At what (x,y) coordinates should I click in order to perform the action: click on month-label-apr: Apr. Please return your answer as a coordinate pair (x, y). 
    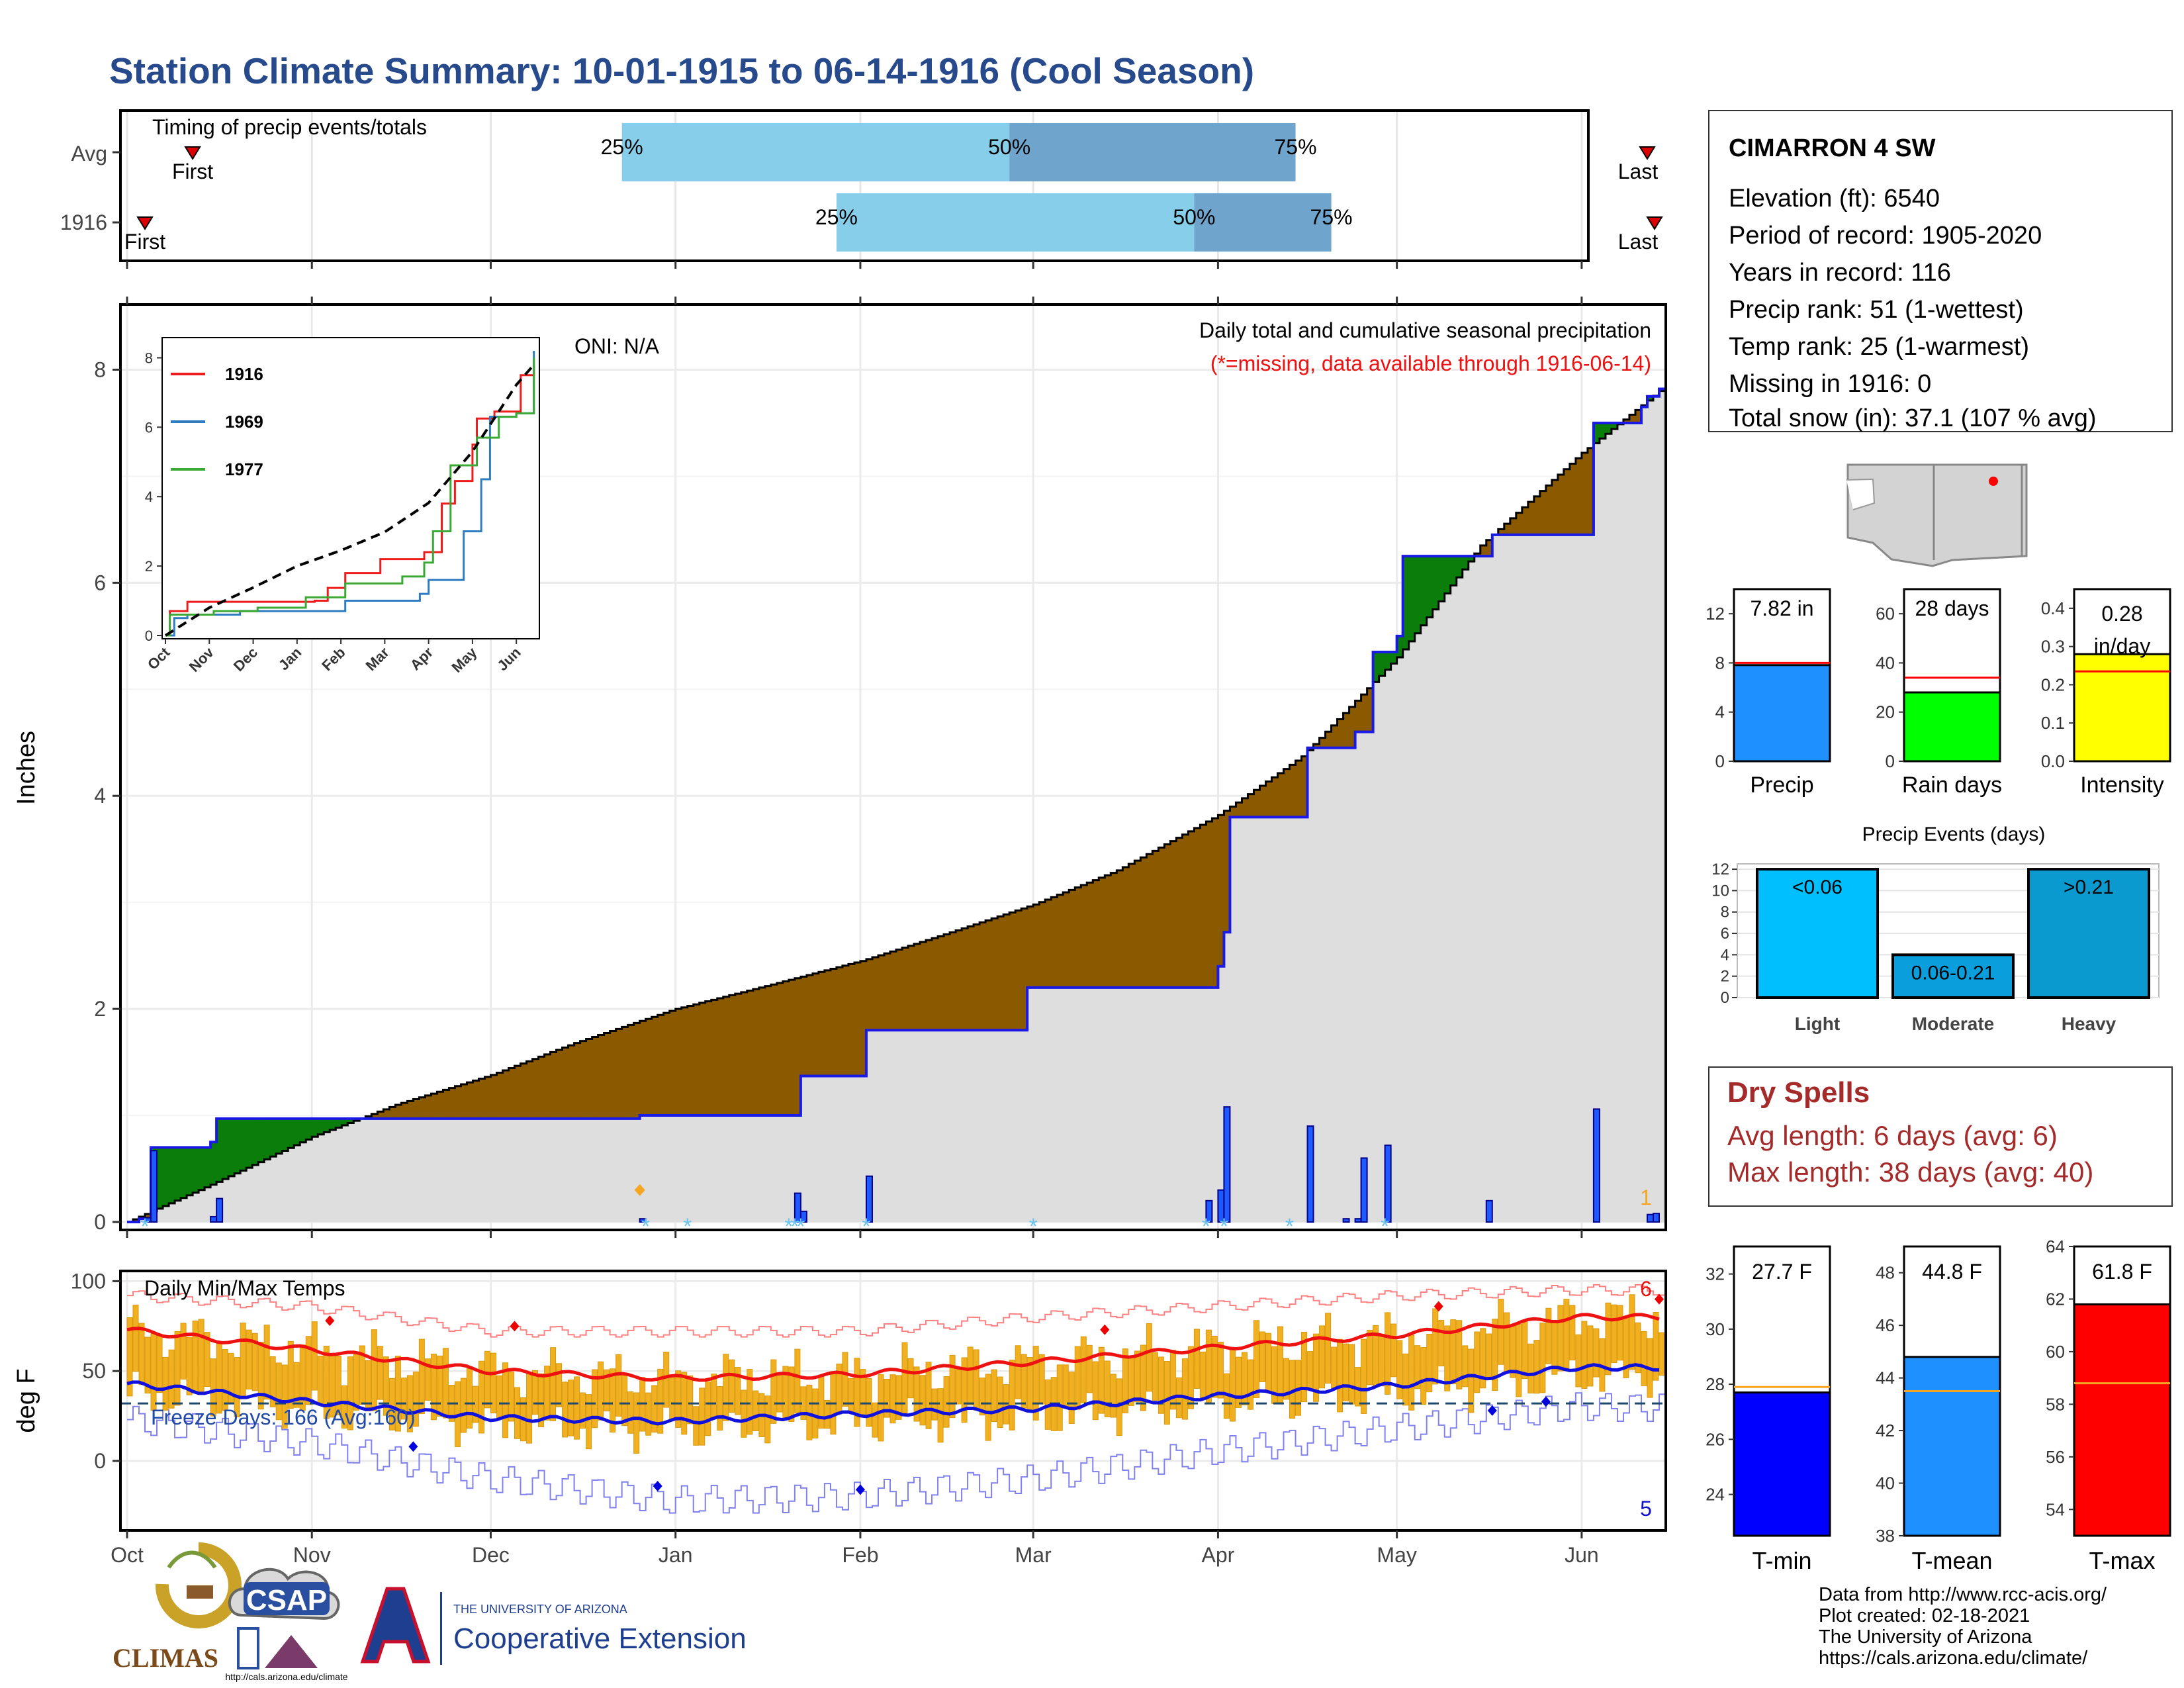
    Looking at the image, I should click on (1218, 1555).